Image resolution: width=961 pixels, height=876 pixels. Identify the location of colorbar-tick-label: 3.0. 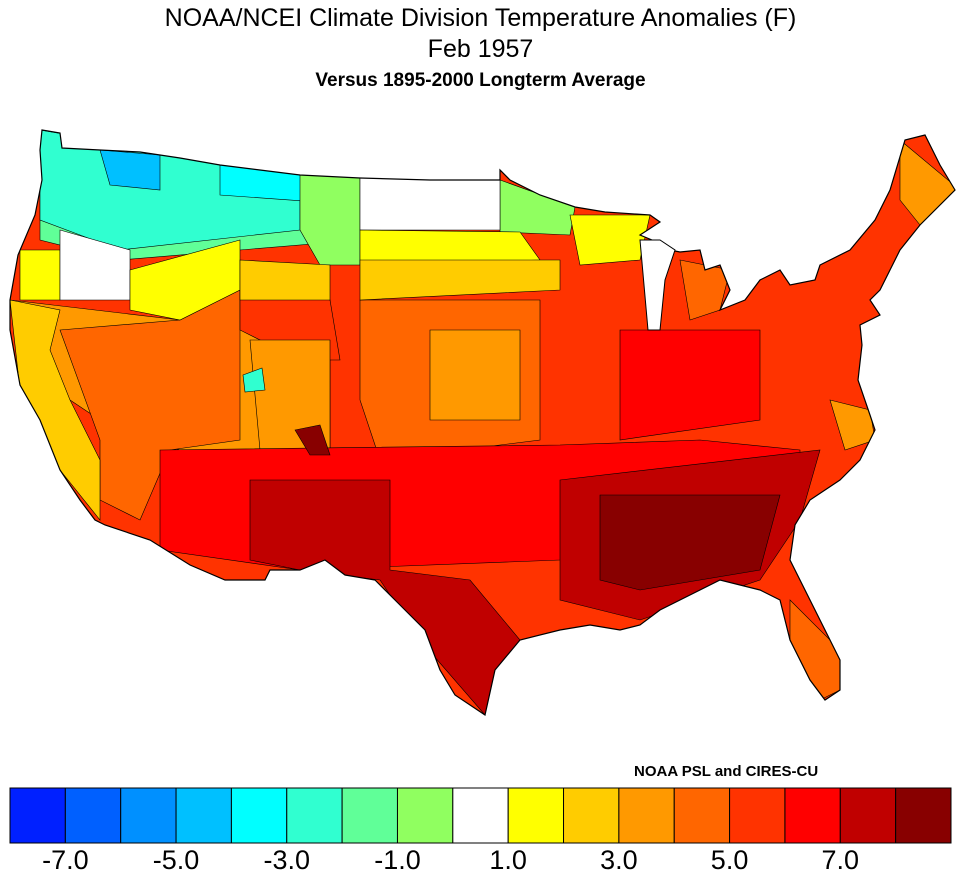
(619, 860).